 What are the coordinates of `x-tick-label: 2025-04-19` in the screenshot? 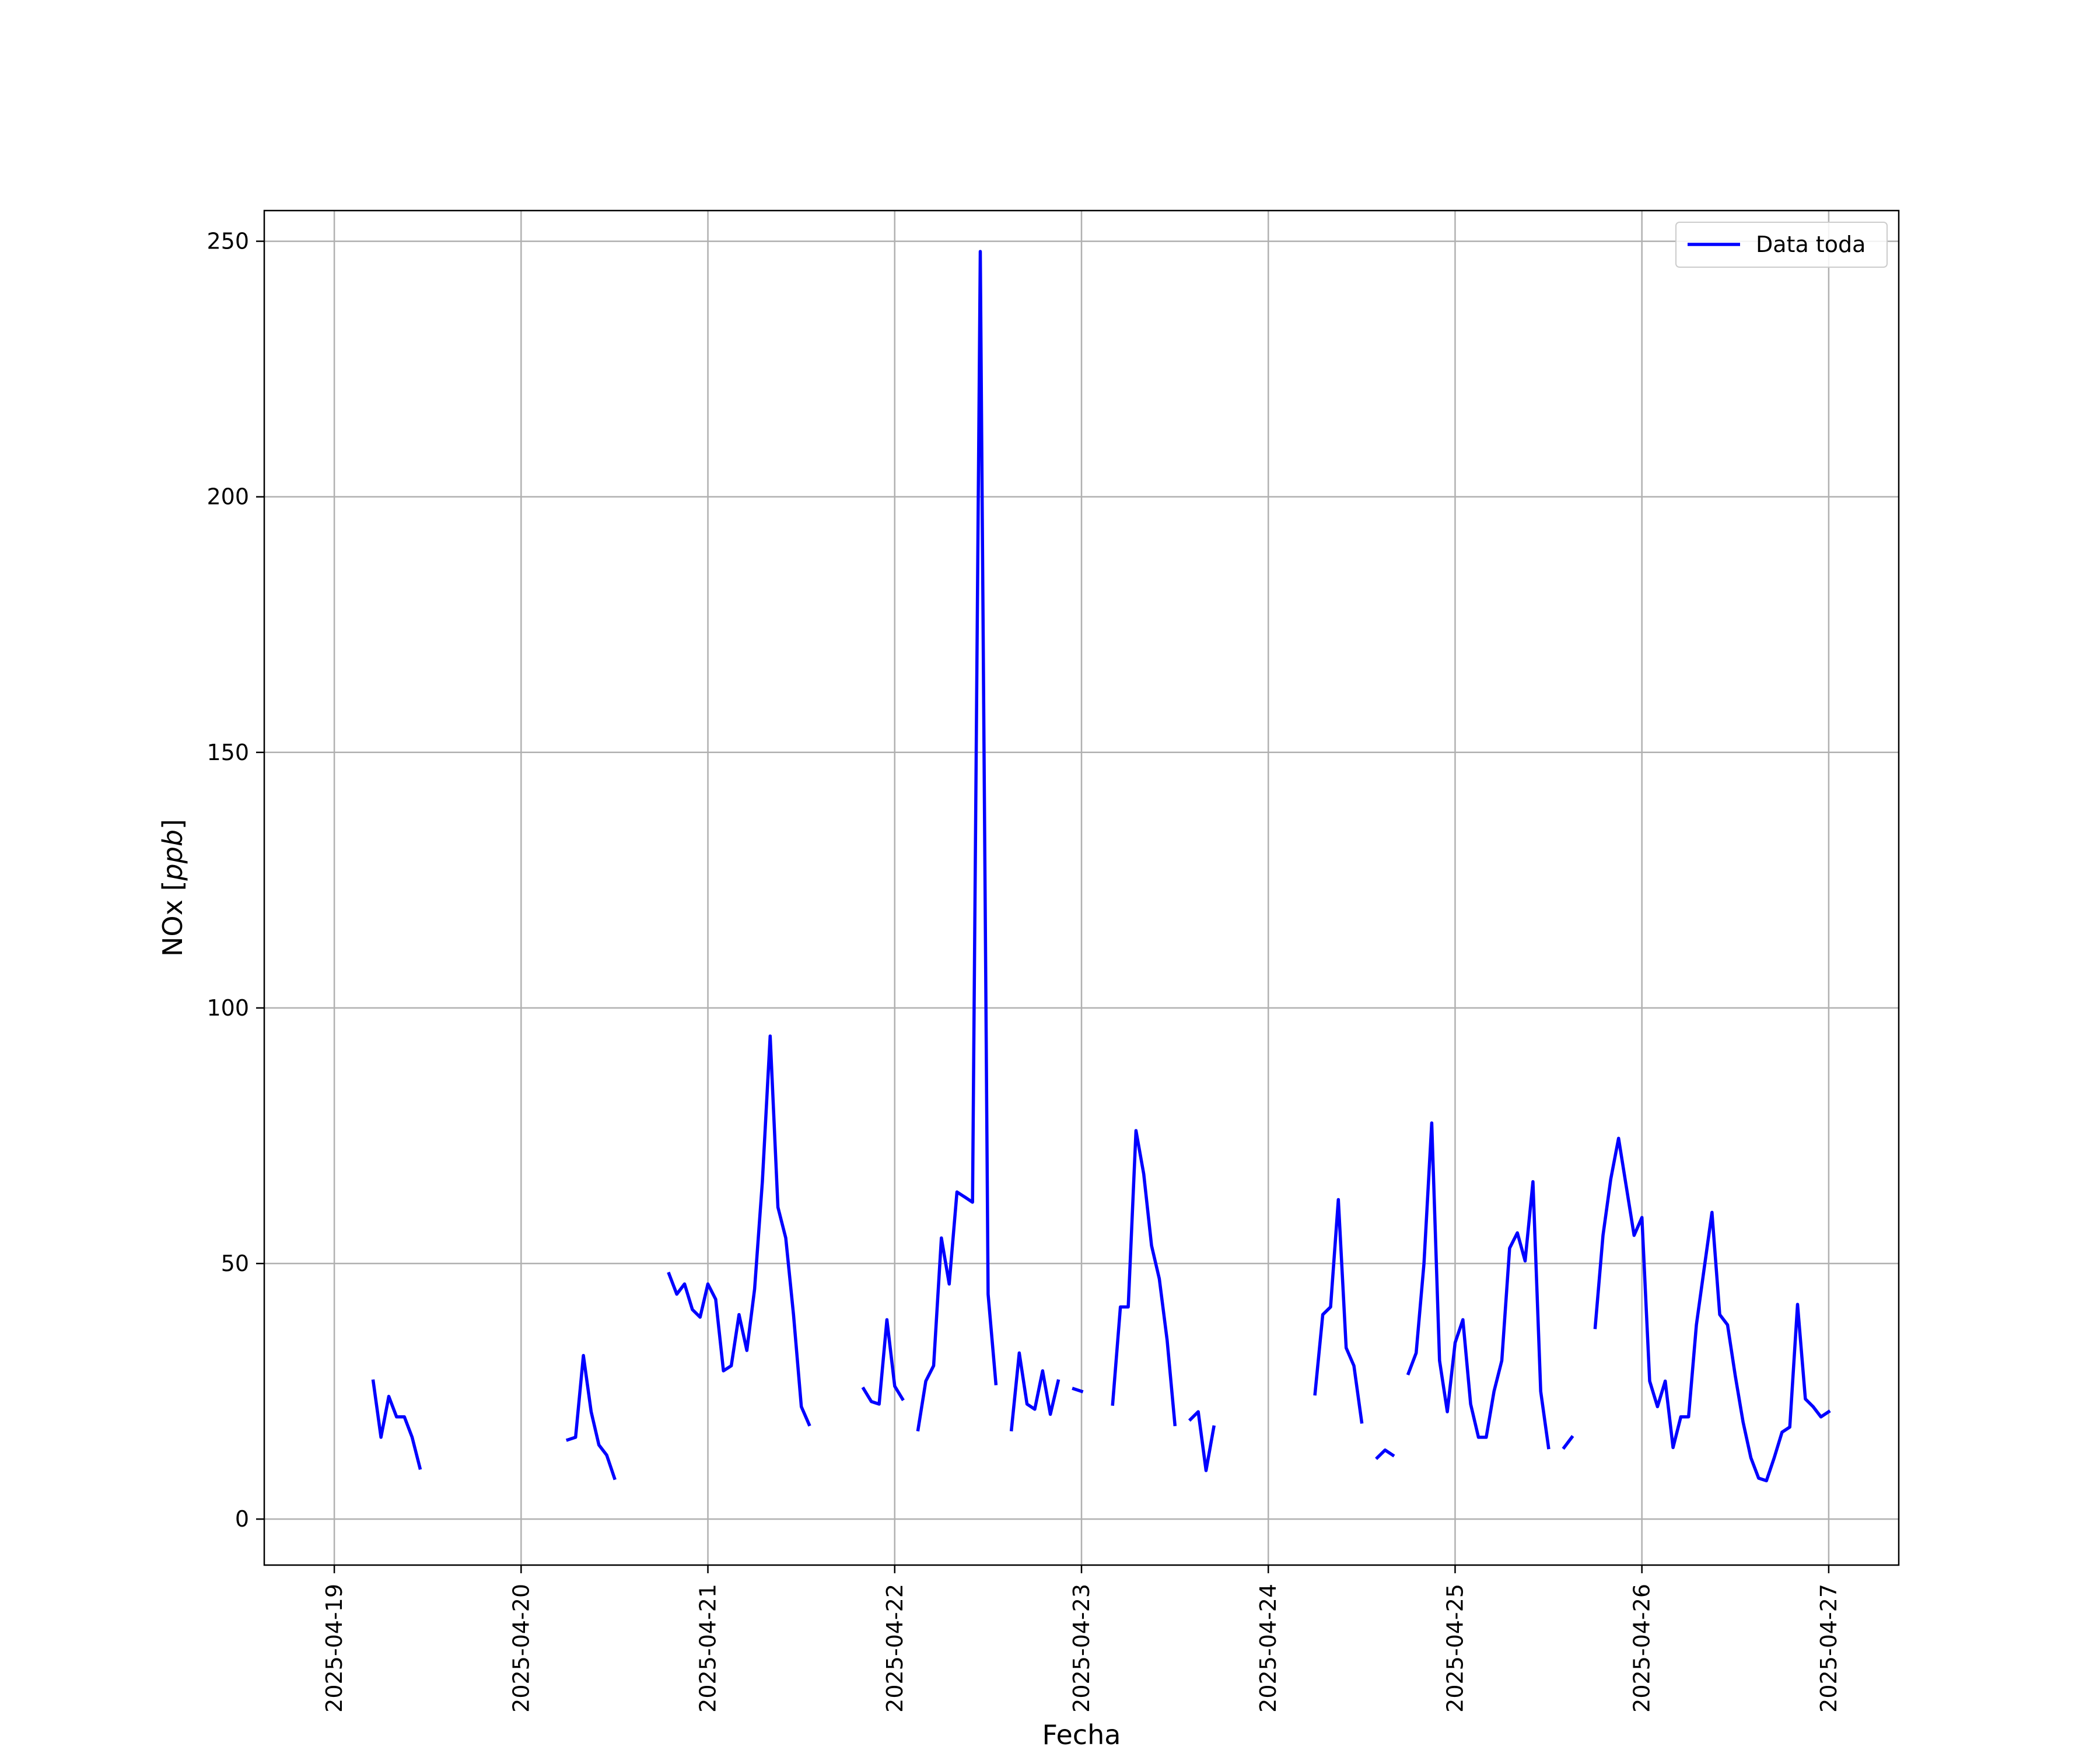 It's located at (334, 1648).